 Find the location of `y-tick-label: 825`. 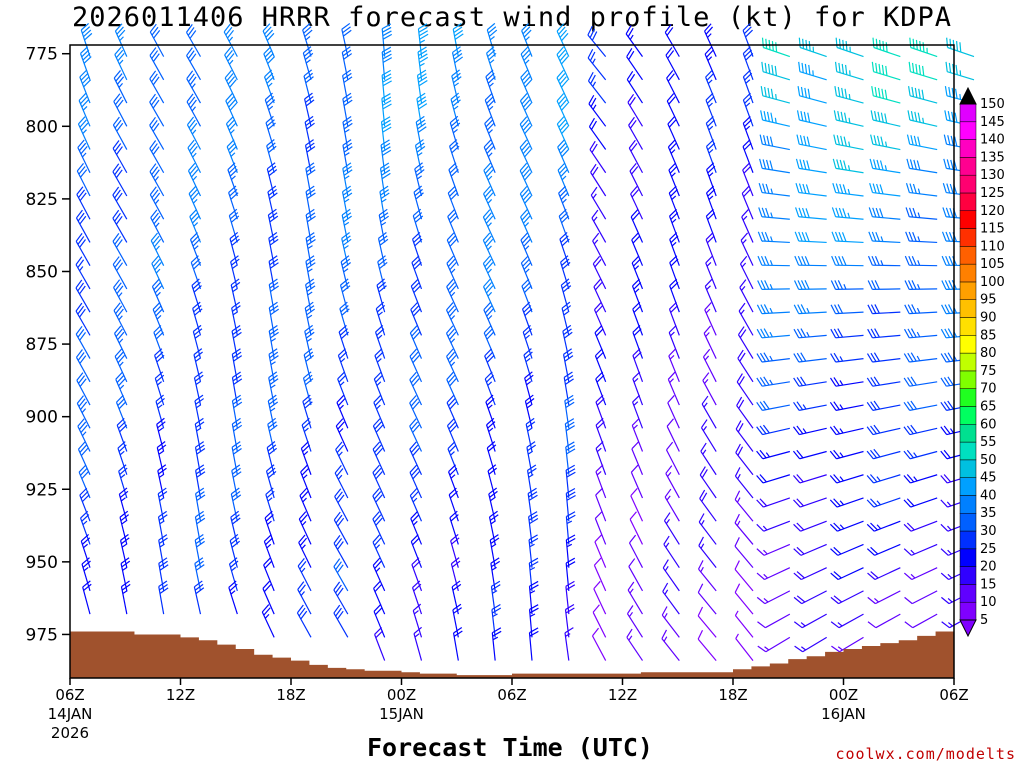

y-tick-label: 825 is located at coordinates (42, 200).